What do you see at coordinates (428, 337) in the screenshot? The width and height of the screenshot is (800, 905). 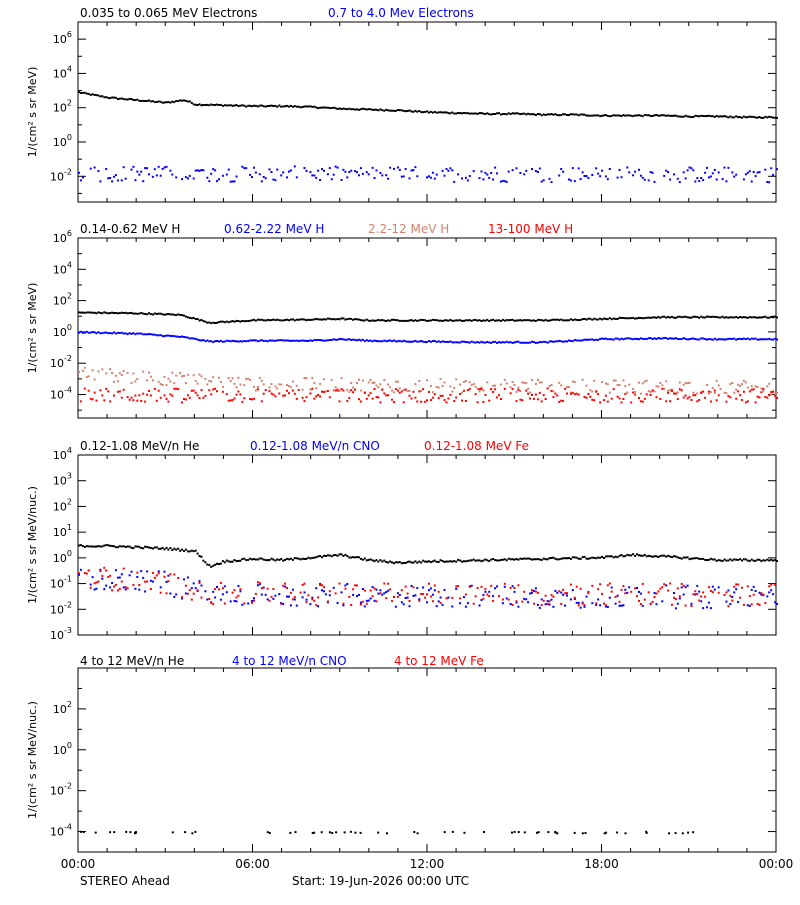 I see `series-0-62-2-22-mev-h` at bounding box center [428, 337].